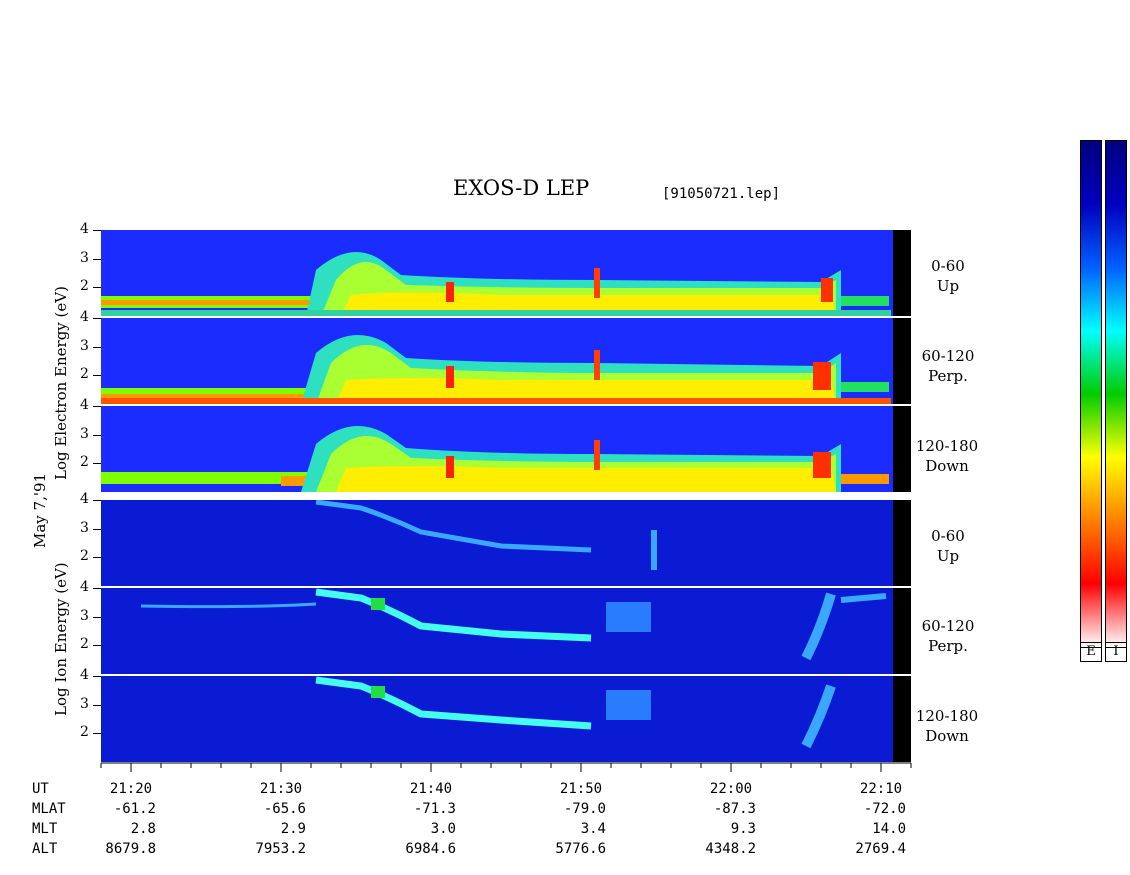  What do you see at coordinates (743, 829) in the screenshot?
I see `orbit-mlt-value: 9.3` at bounding box center [743, 829].